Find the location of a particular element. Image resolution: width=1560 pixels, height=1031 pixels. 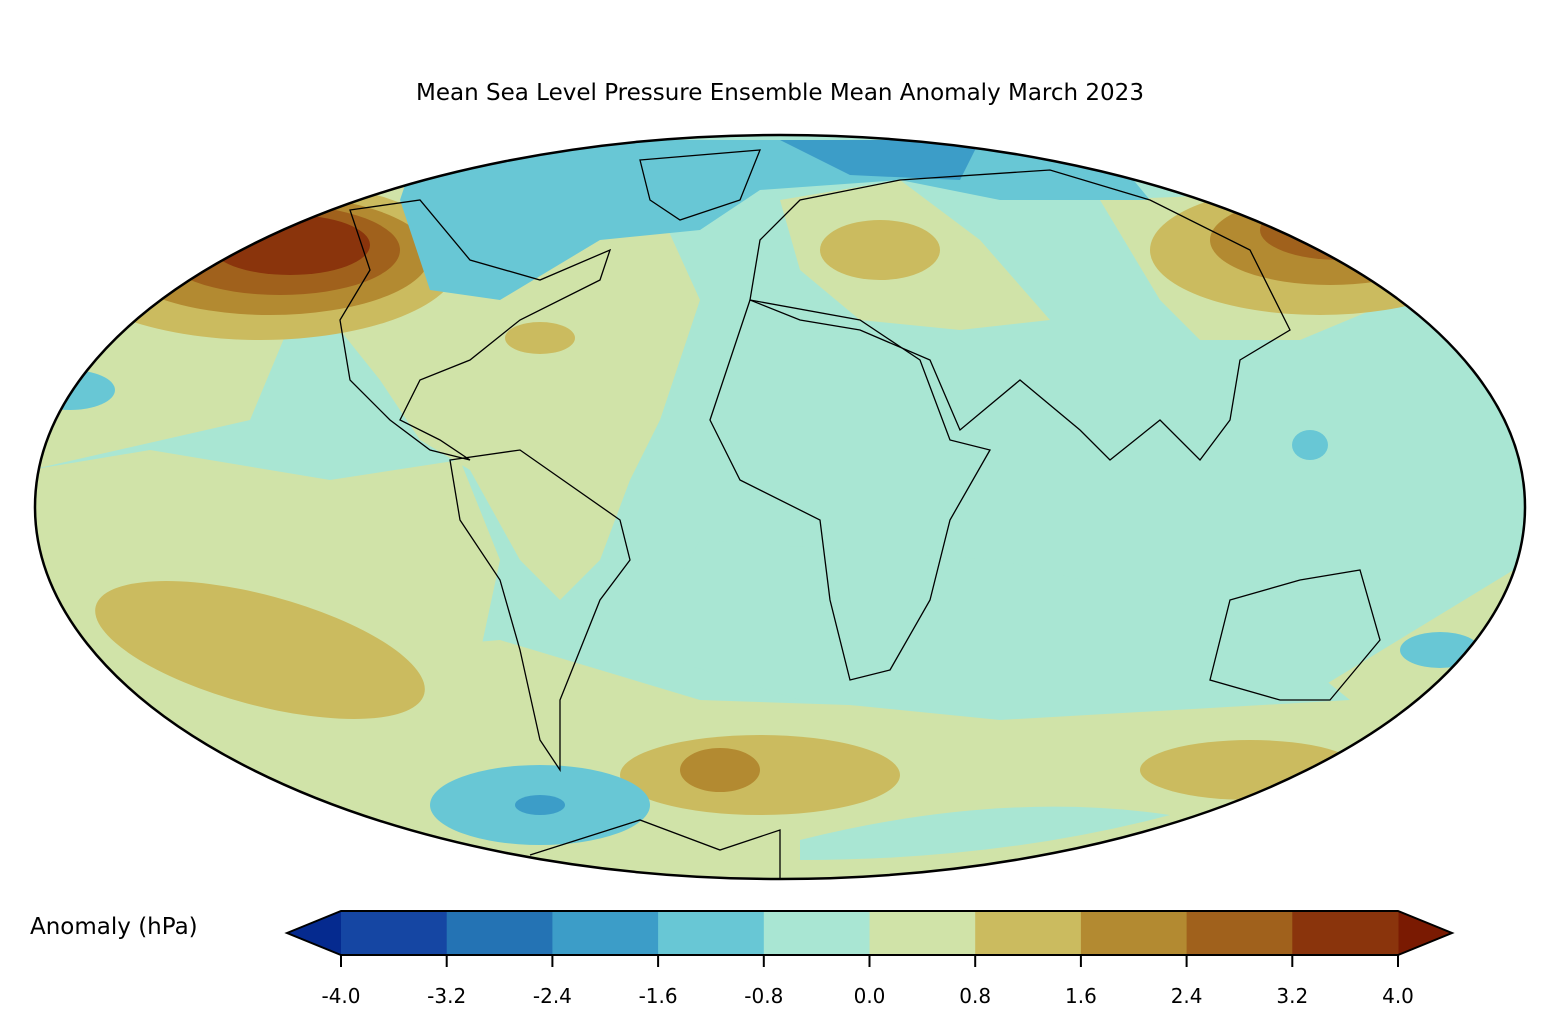

region-antarctic-coast is located at coordinates (985, 833).